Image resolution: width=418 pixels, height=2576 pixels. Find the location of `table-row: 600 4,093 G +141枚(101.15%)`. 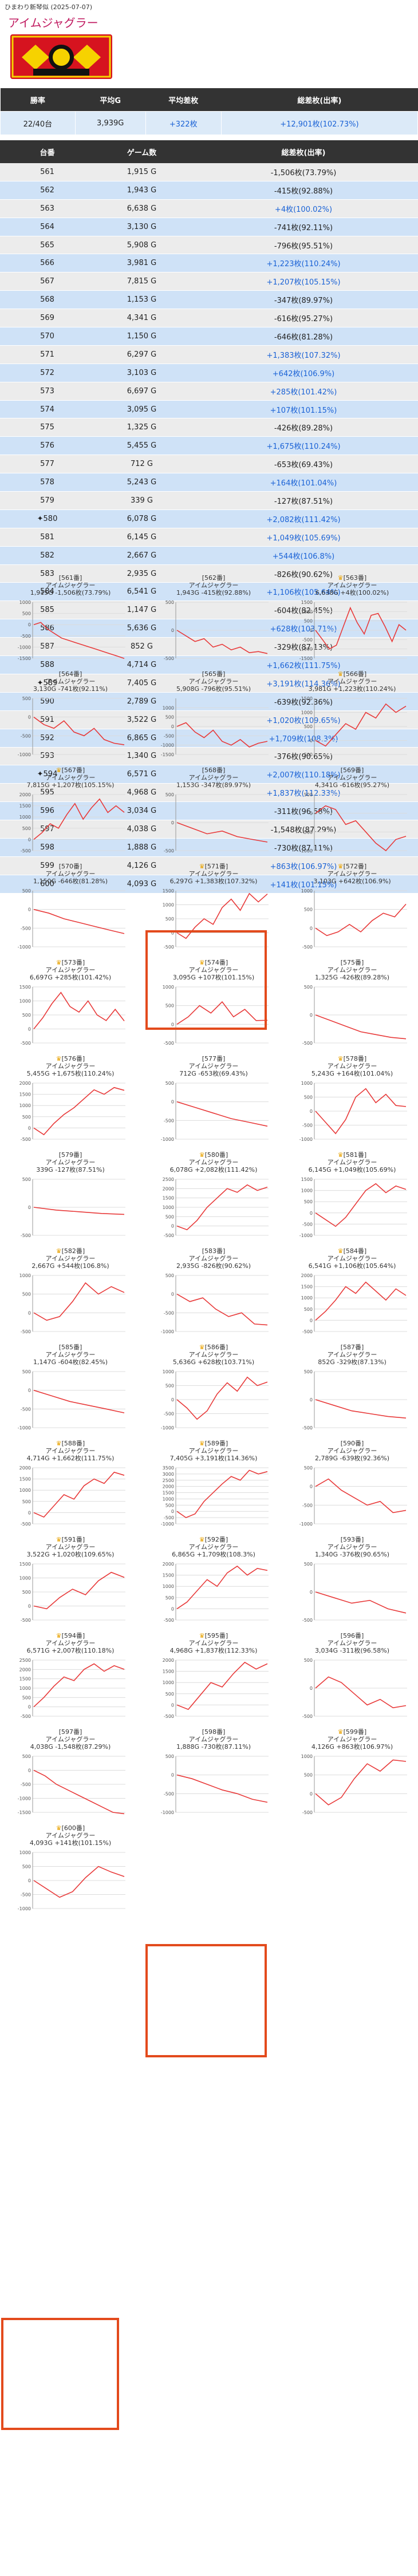

table-row: 600 4,093 G +141枚(101.15%) is located at coordinates (209, 884).